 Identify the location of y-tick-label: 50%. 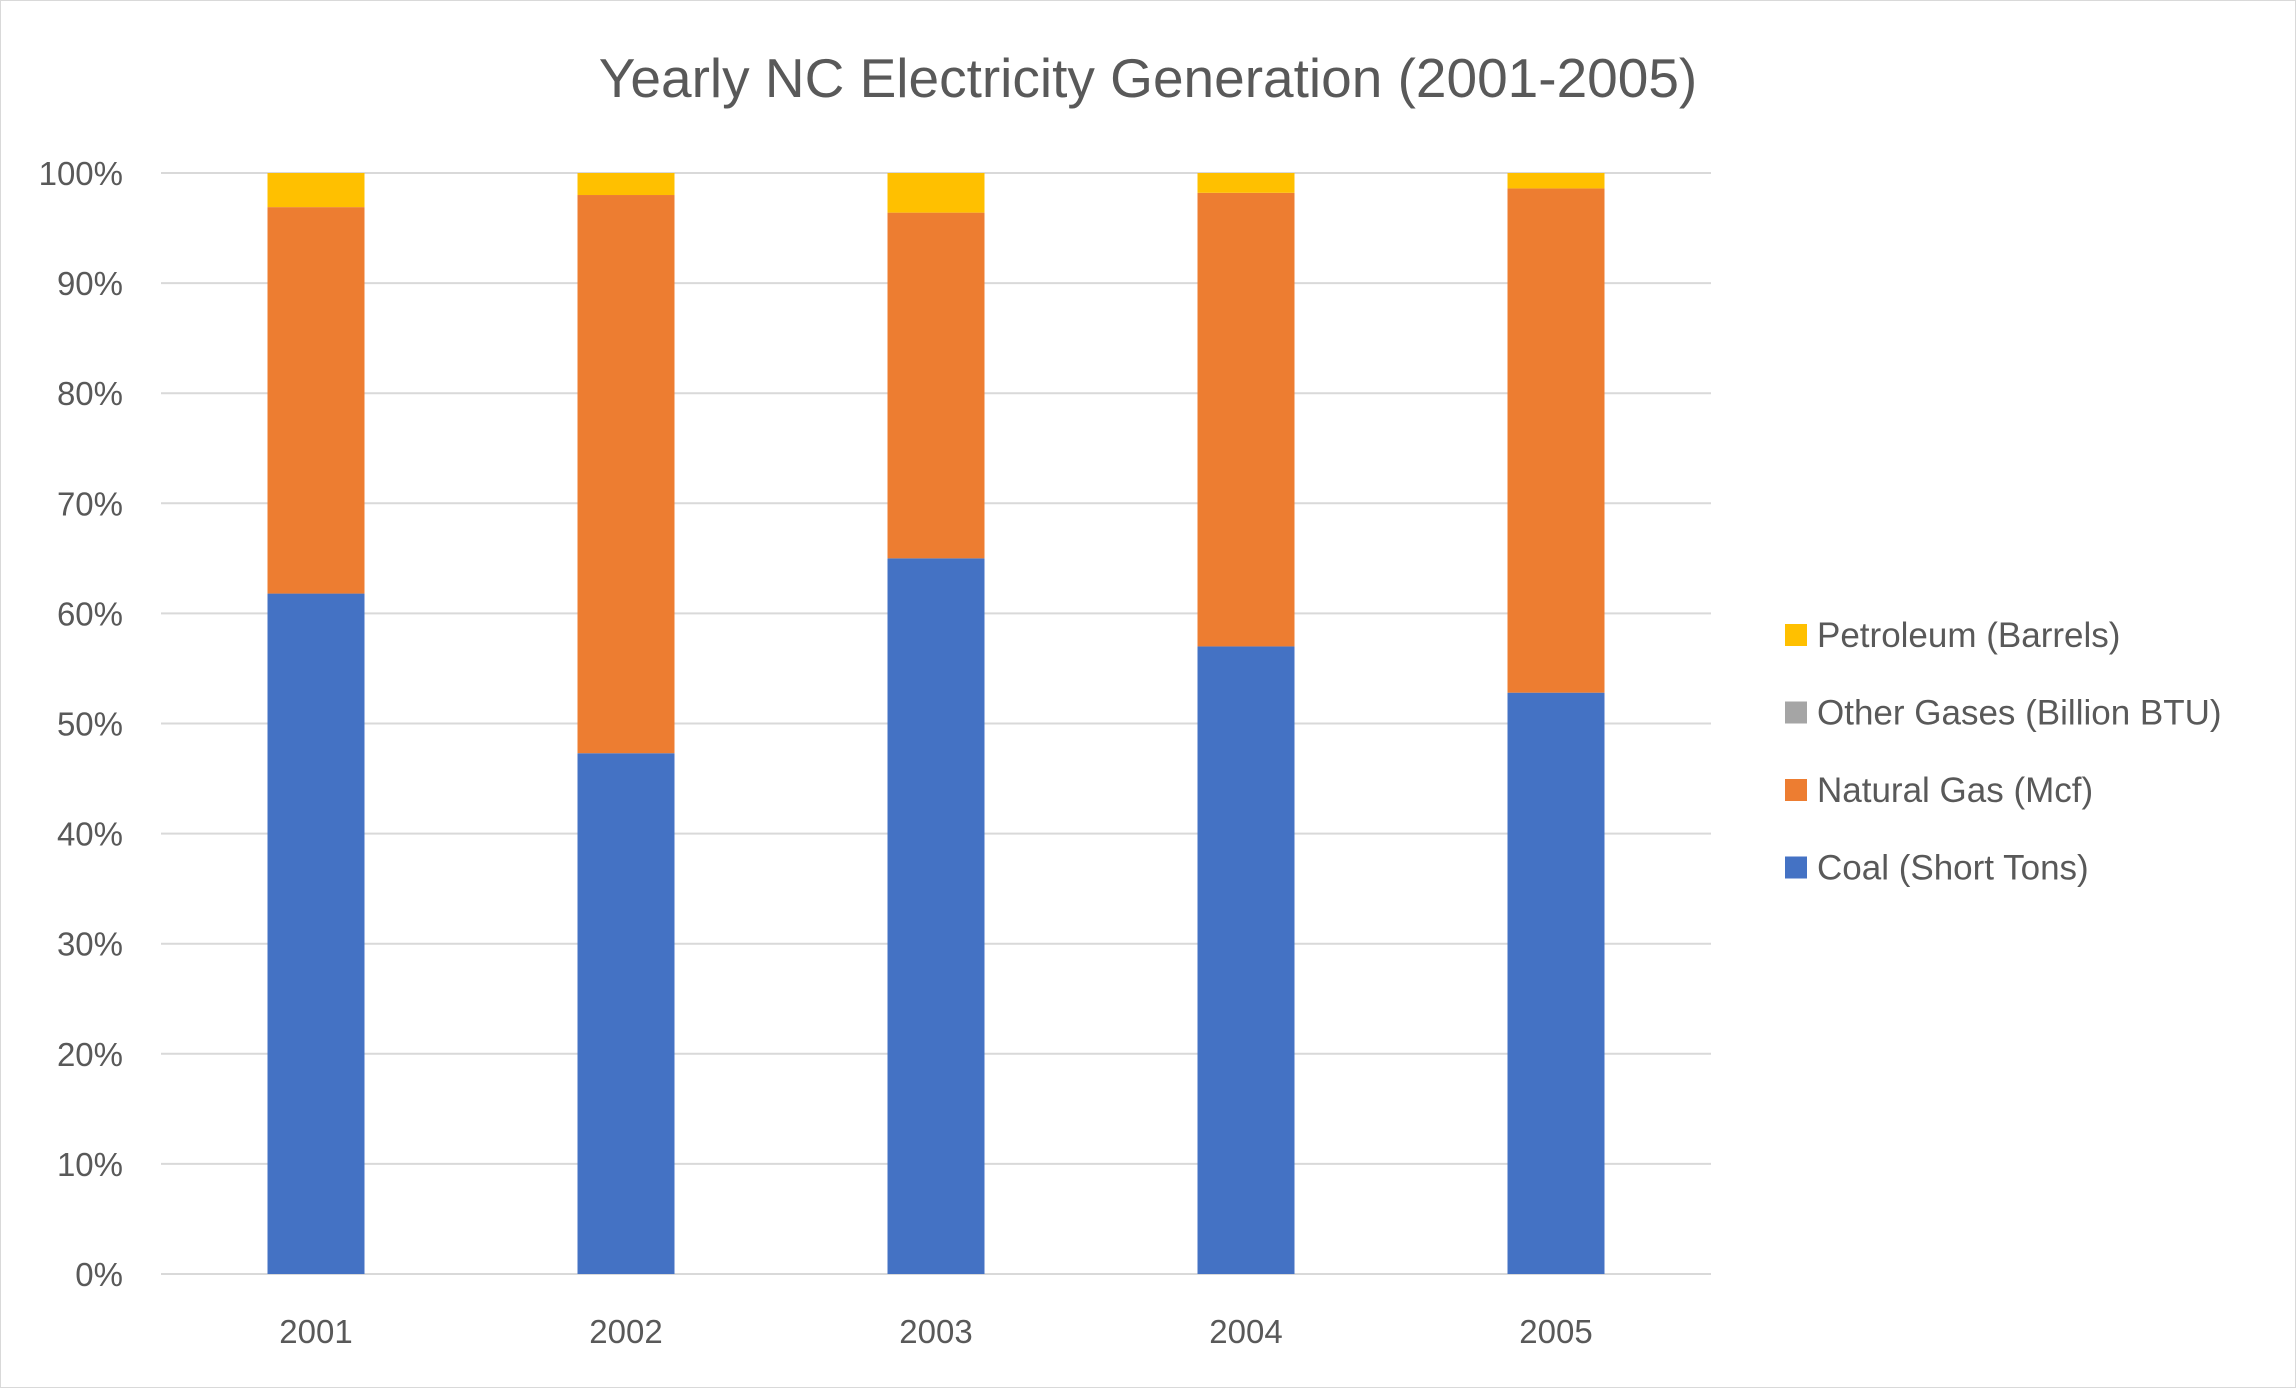
(90, 724).